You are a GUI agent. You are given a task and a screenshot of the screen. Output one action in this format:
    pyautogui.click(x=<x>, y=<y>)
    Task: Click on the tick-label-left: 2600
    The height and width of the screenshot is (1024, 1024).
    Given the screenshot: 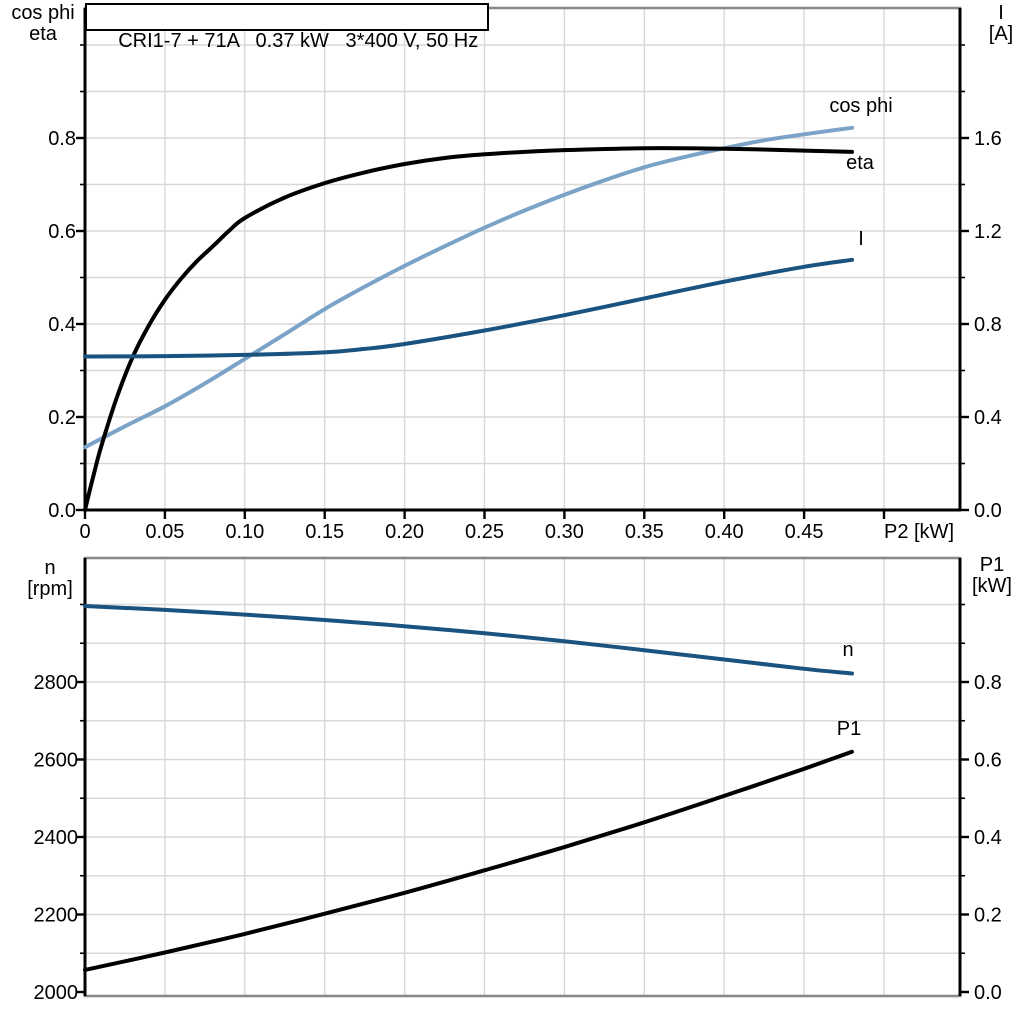 What is the action you would take?
    pyautogui.click(x=56, y=761)
    